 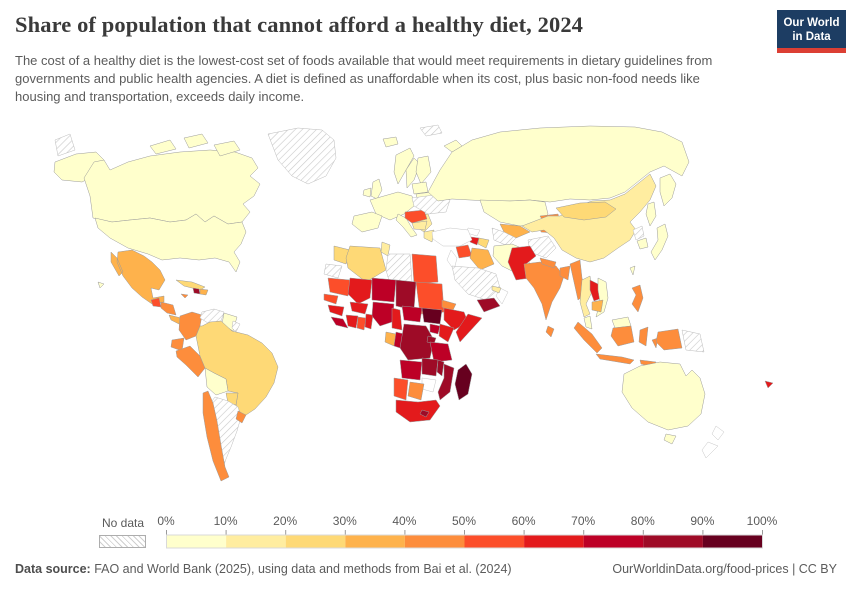 I want to click on country-new-zealand-south, so click(x=710, y=450).